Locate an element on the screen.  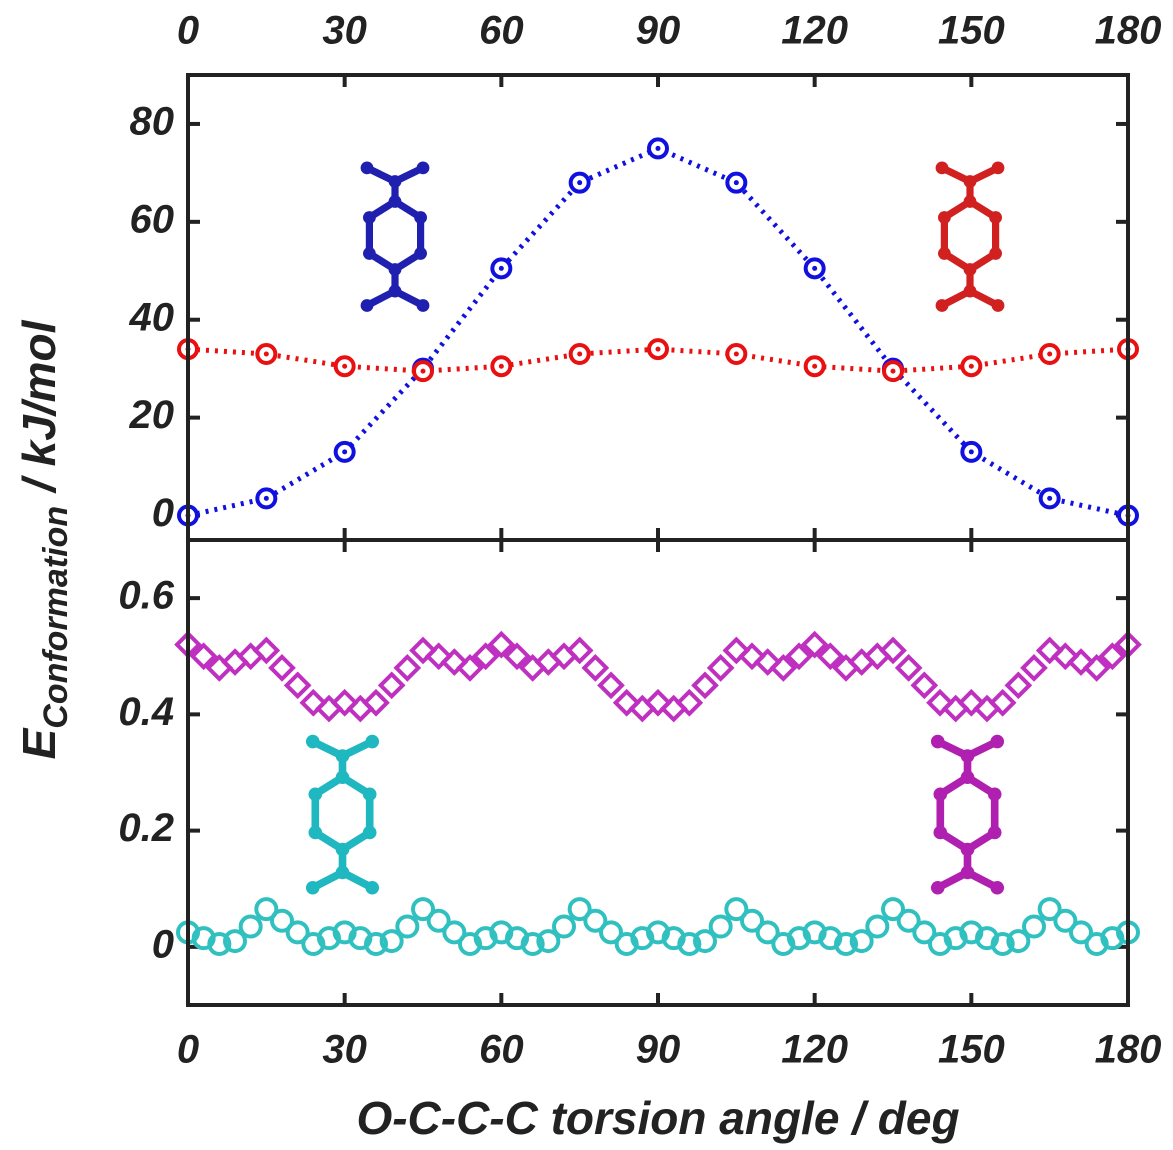
y-tick-label: 0.6 is located at coordinates (146, 596).